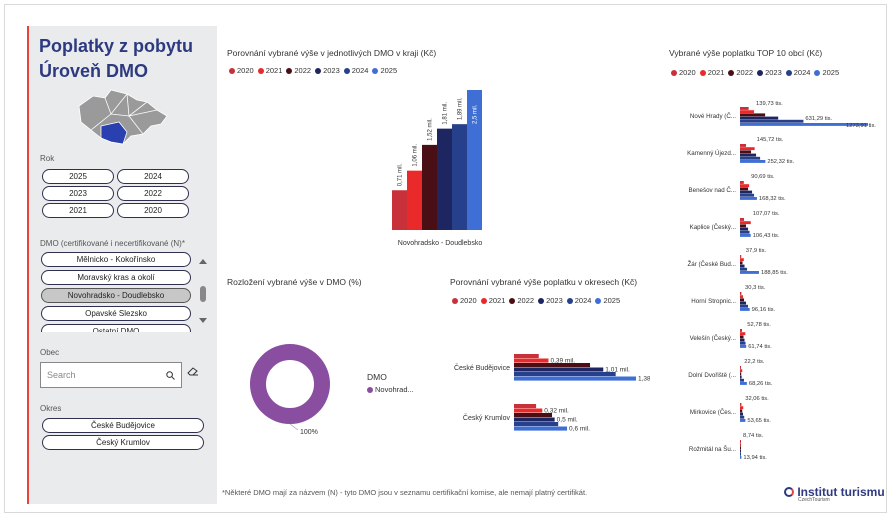  I want to click on okres-item: Český Krumlov, so click(123, 442).